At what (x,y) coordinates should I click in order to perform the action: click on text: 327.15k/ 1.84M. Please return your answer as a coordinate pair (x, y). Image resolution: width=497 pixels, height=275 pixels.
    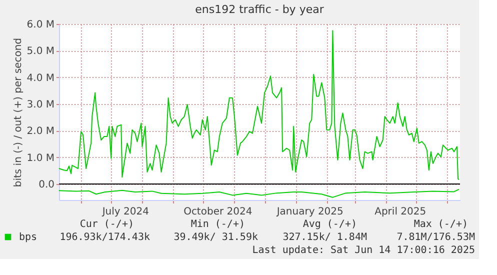
    Looking at the image, I should click on (324, 237).